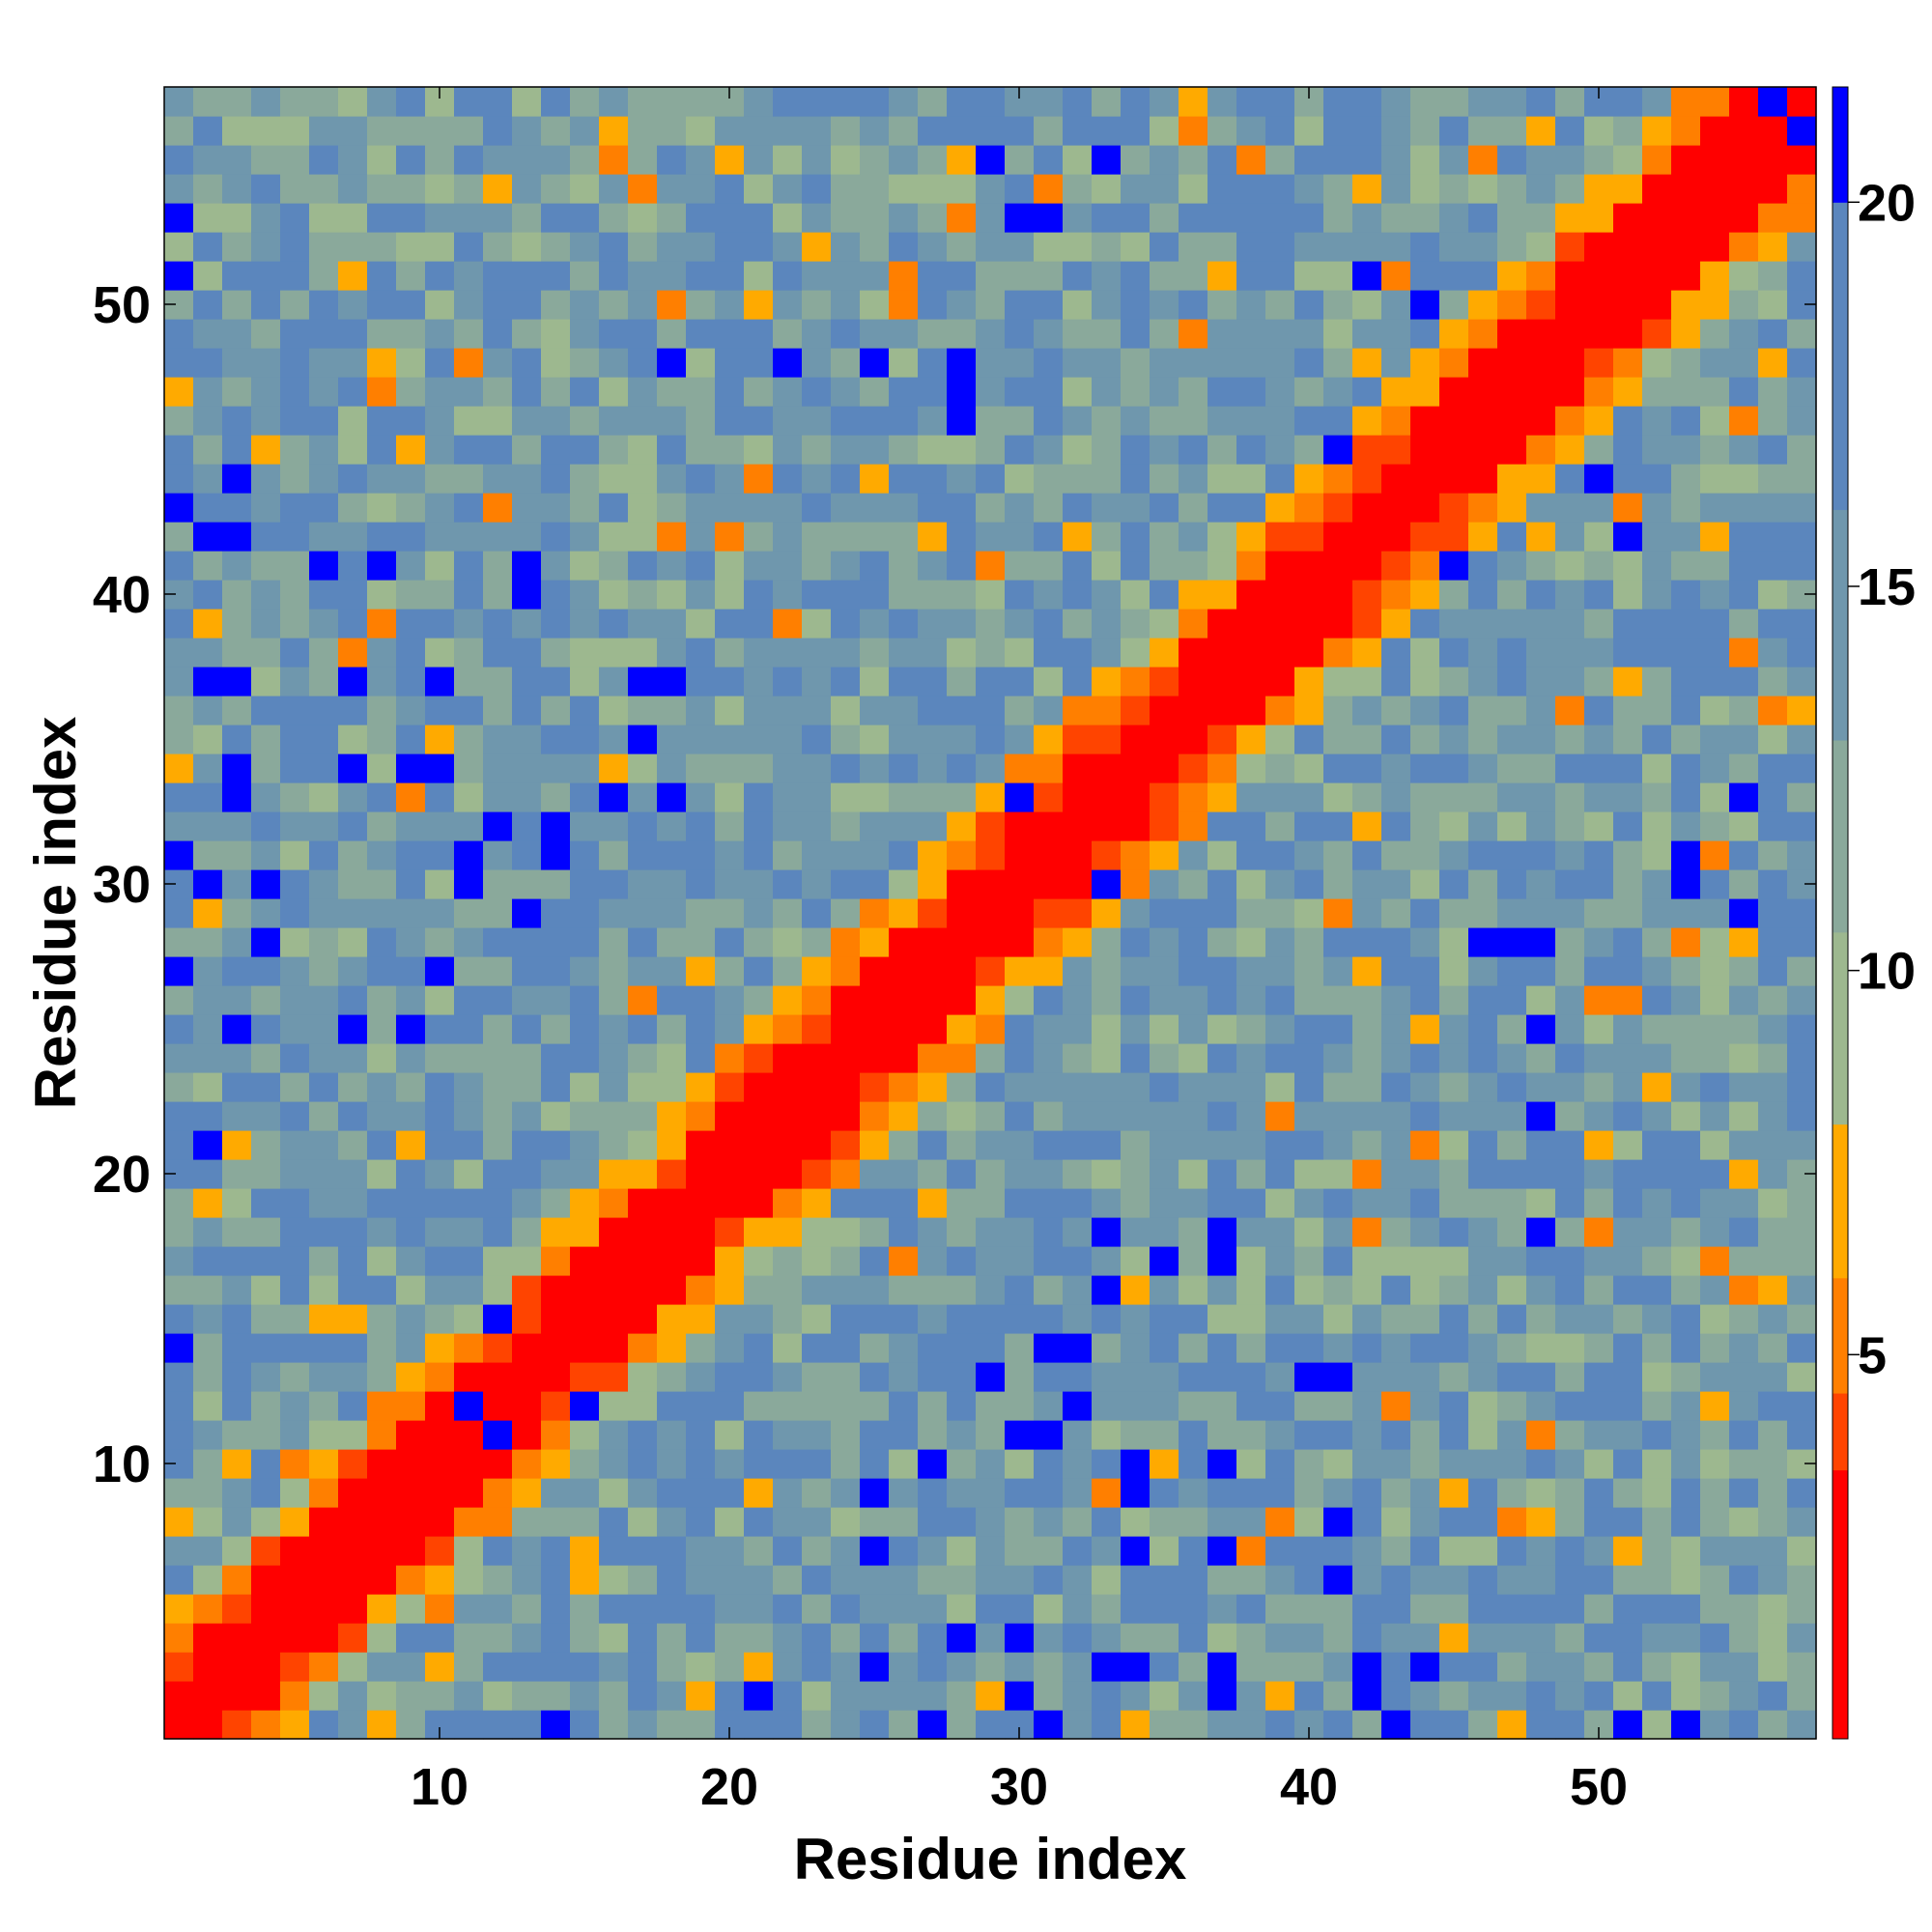 This screenshot has width=1932, height=1932. I want to click on y-tick-label: 40, so click(122, 595).